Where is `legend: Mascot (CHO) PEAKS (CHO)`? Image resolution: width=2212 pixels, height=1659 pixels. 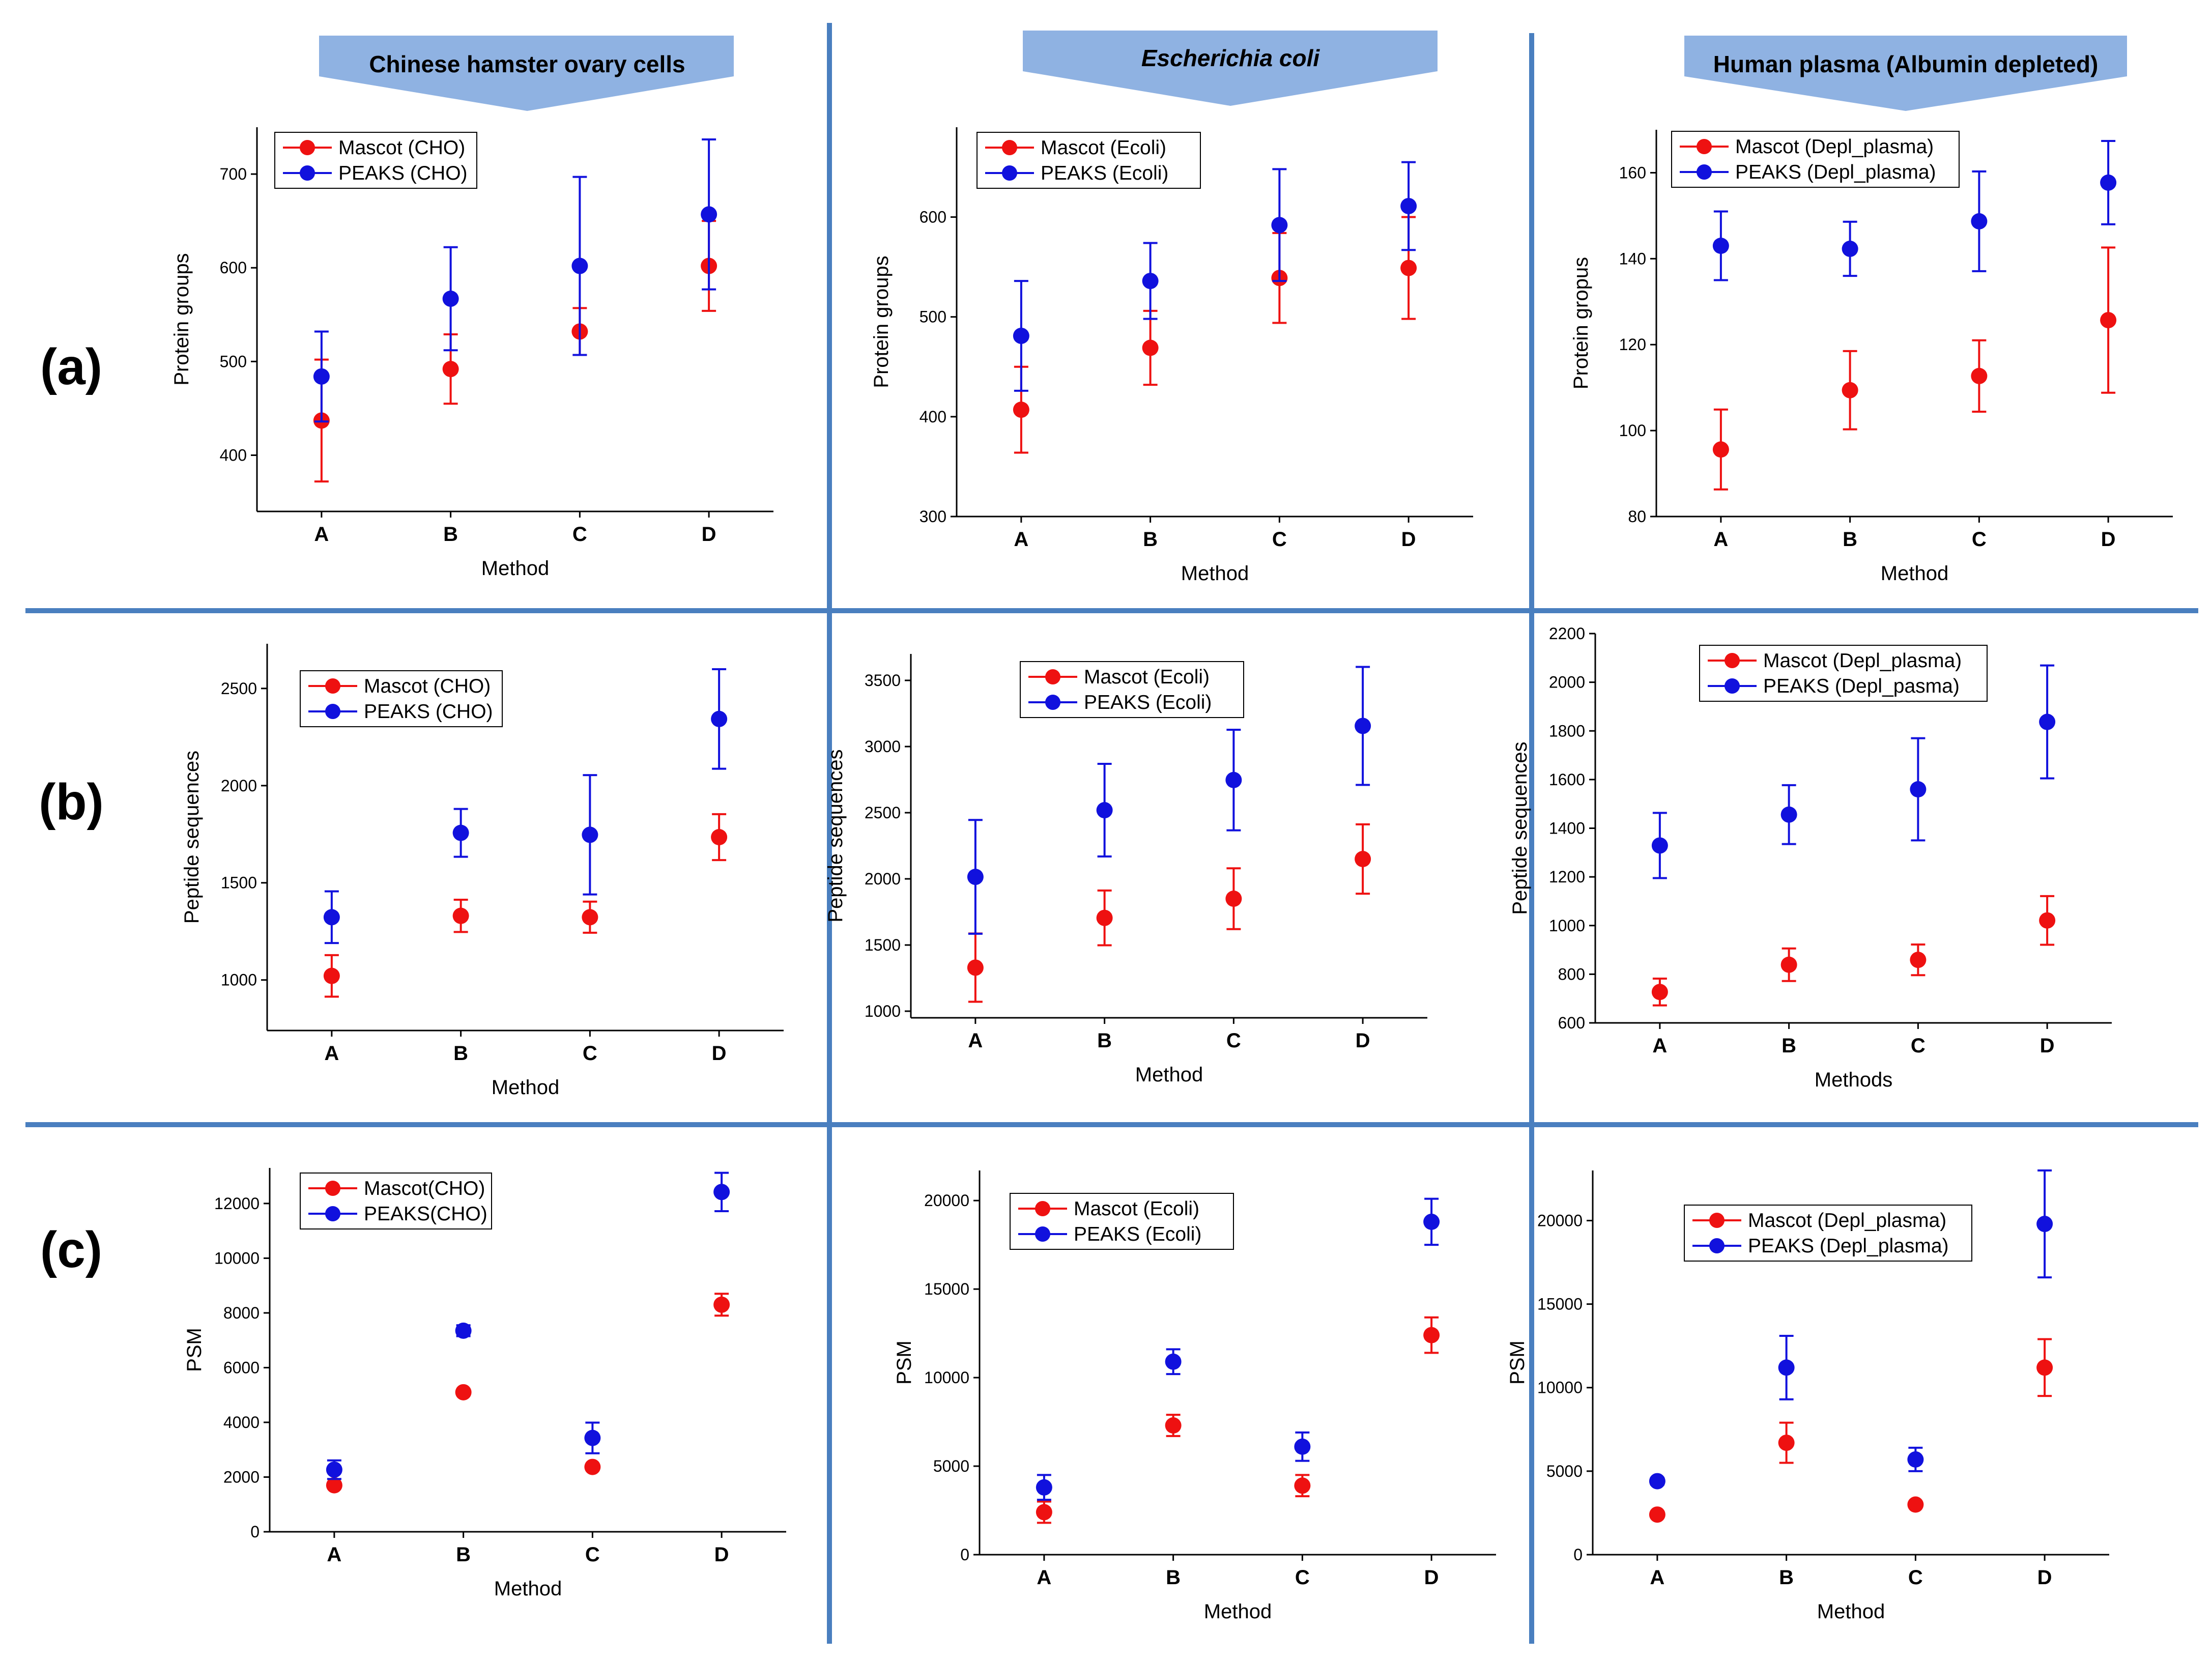 legend: Mascot (CHO) PEAKS (CHO) is located at coordinates (376, 160).